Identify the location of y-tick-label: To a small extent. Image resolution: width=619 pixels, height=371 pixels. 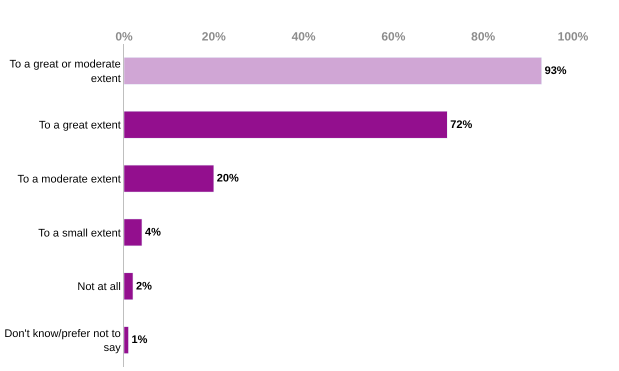
(79, 233).